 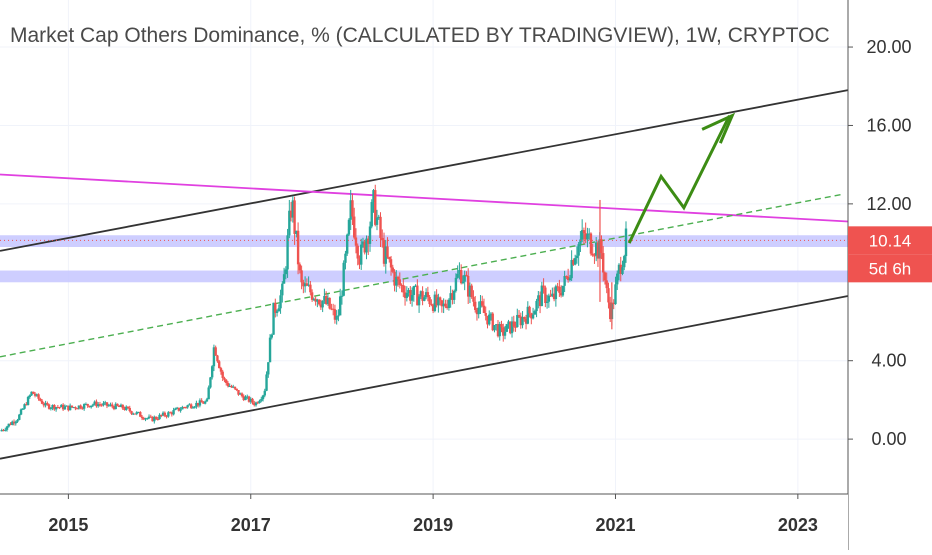 What do you see at coordinates (888, 204) in the screenshot?
I see `y-tick-label: 12.00` at bounding box center [888, 204].